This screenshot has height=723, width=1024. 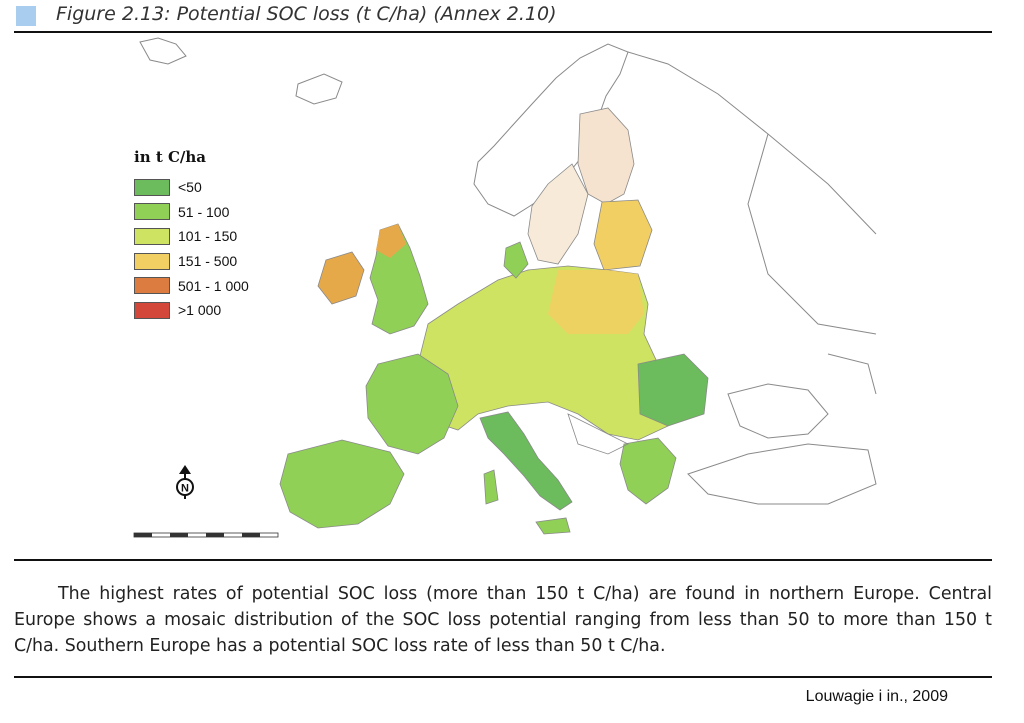 I want to click on source-citation: Louwagie i in., 2009, so click(x=876, y=696).